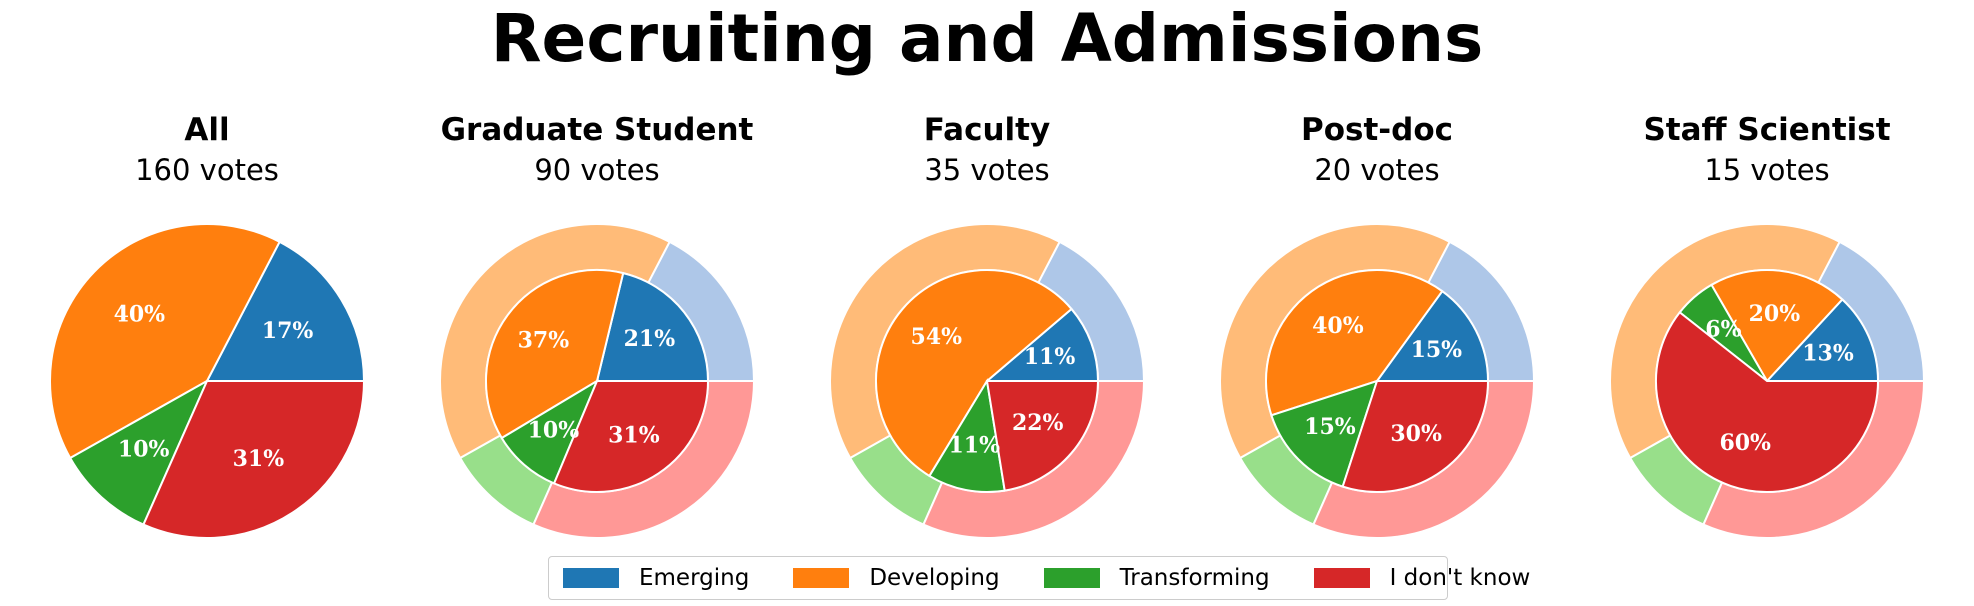  What do you see at coordinates (1460, 578) in the screenshot?
I see `legend-label-i-dont-know: I don't know` at bounding box center [1460, 578].